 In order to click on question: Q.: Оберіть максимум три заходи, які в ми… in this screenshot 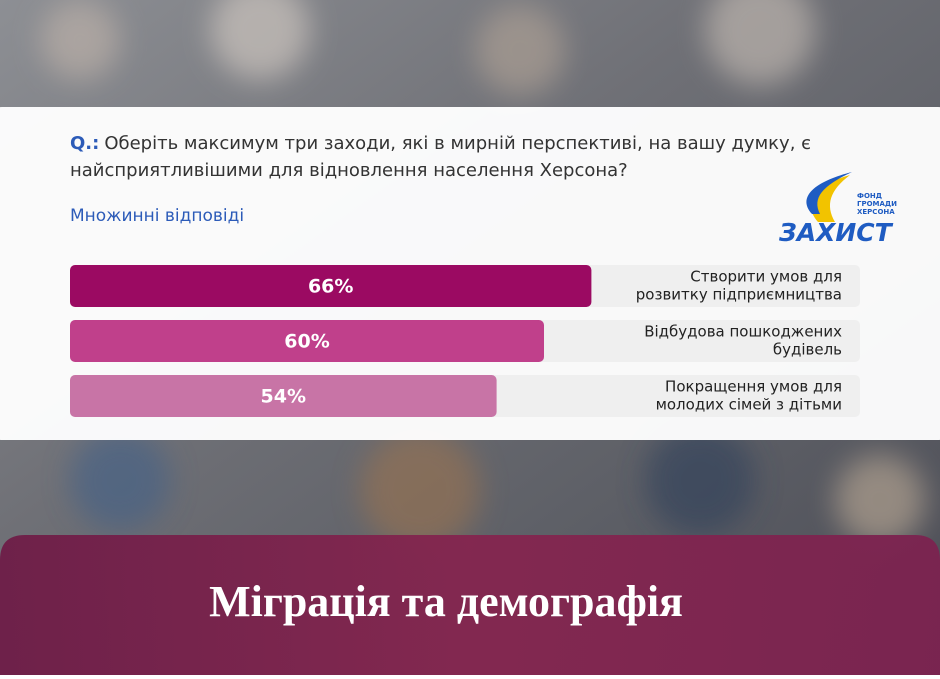, I will do `click(440, 143)`.